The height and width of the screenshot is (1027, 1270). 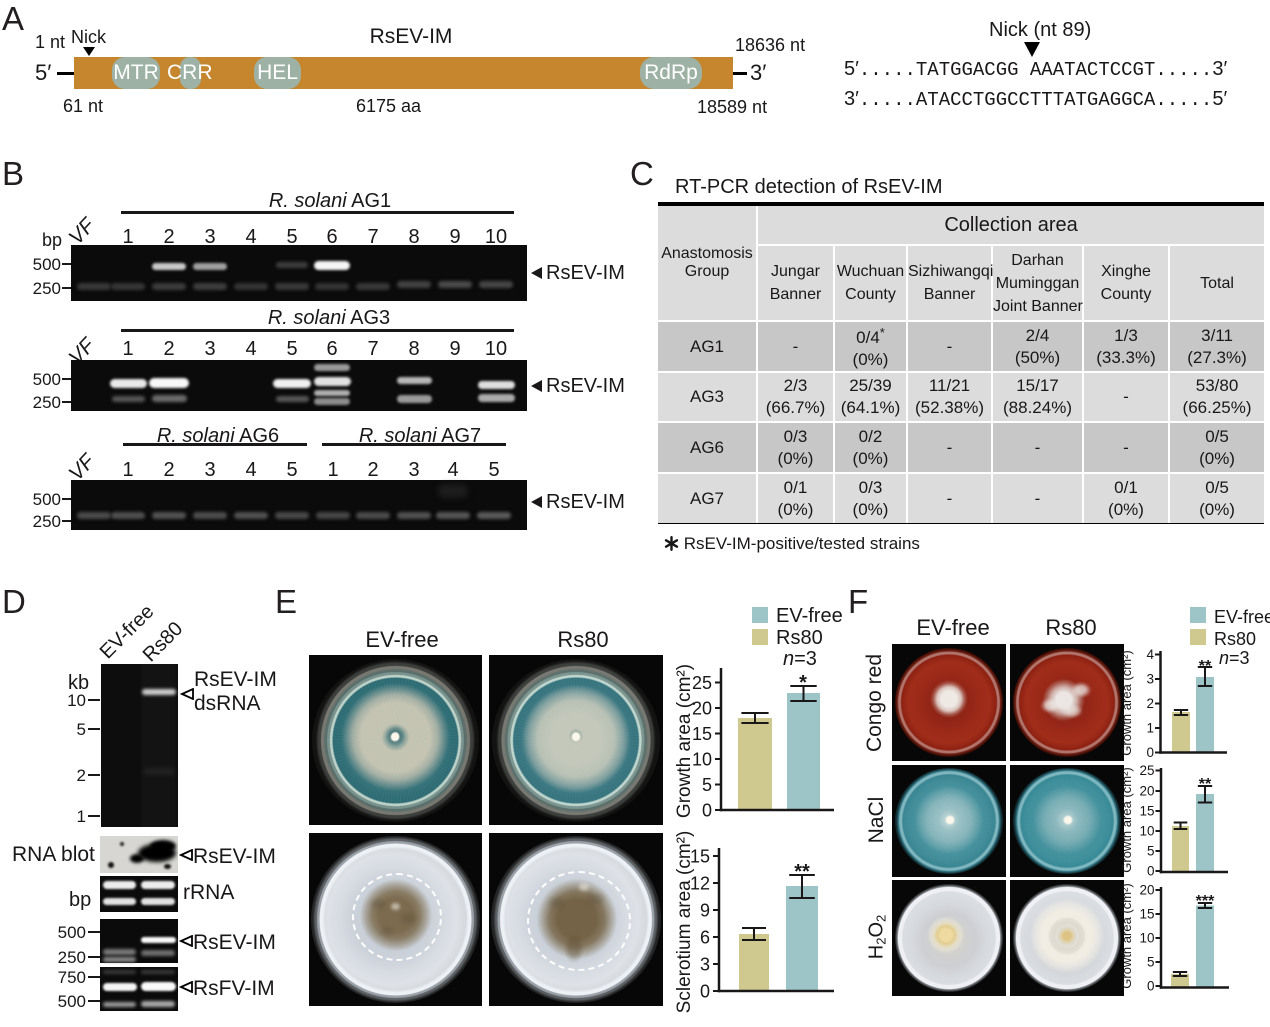 What do you see at coordinates (684, 922) in the screenshot?
I see `svg-text: Sclerotium area (cm²)` at bounding box center [684, 922].